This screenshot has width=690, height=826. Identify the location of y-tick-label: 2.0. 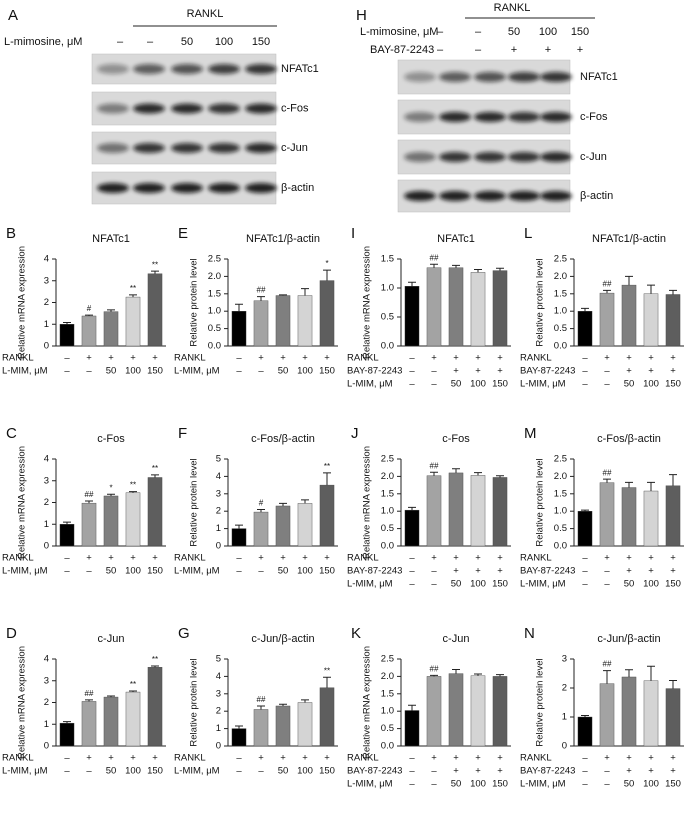
(560, 276).